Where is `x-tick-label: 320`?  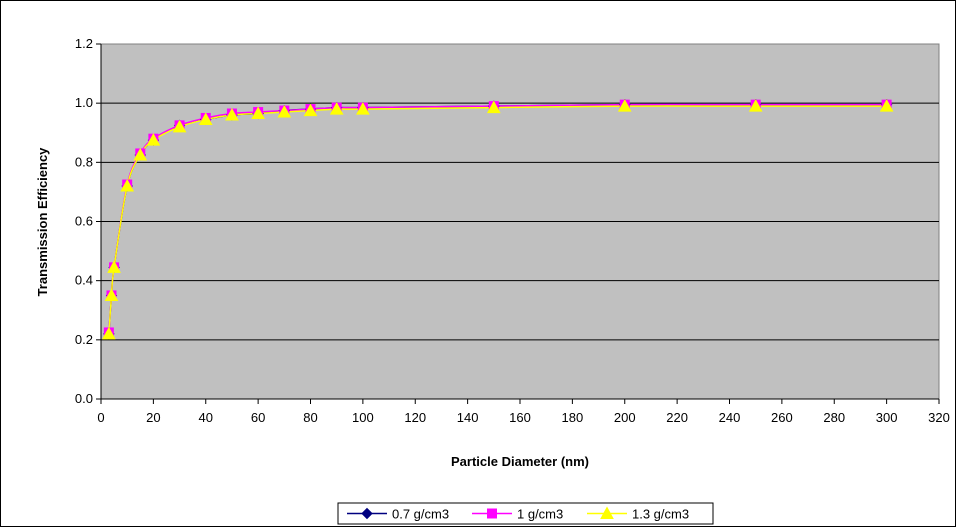 x-tick-label: 320 is located at coordinates (939, 417).